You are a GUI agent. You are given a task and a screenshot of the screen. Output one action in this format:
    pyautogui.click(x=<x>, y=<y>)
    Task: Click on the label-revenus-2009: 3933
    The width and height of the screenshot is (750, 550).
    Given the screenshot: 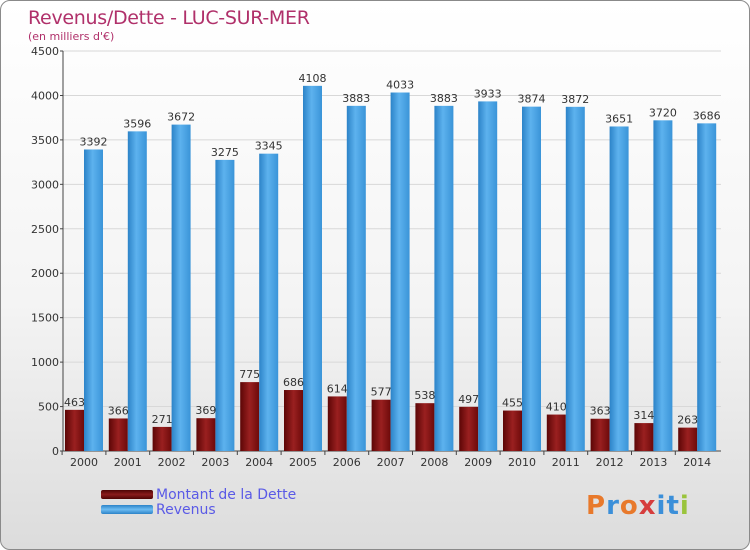 What is the action you would take?
    pyautogui.click(x=488, y=93)
    